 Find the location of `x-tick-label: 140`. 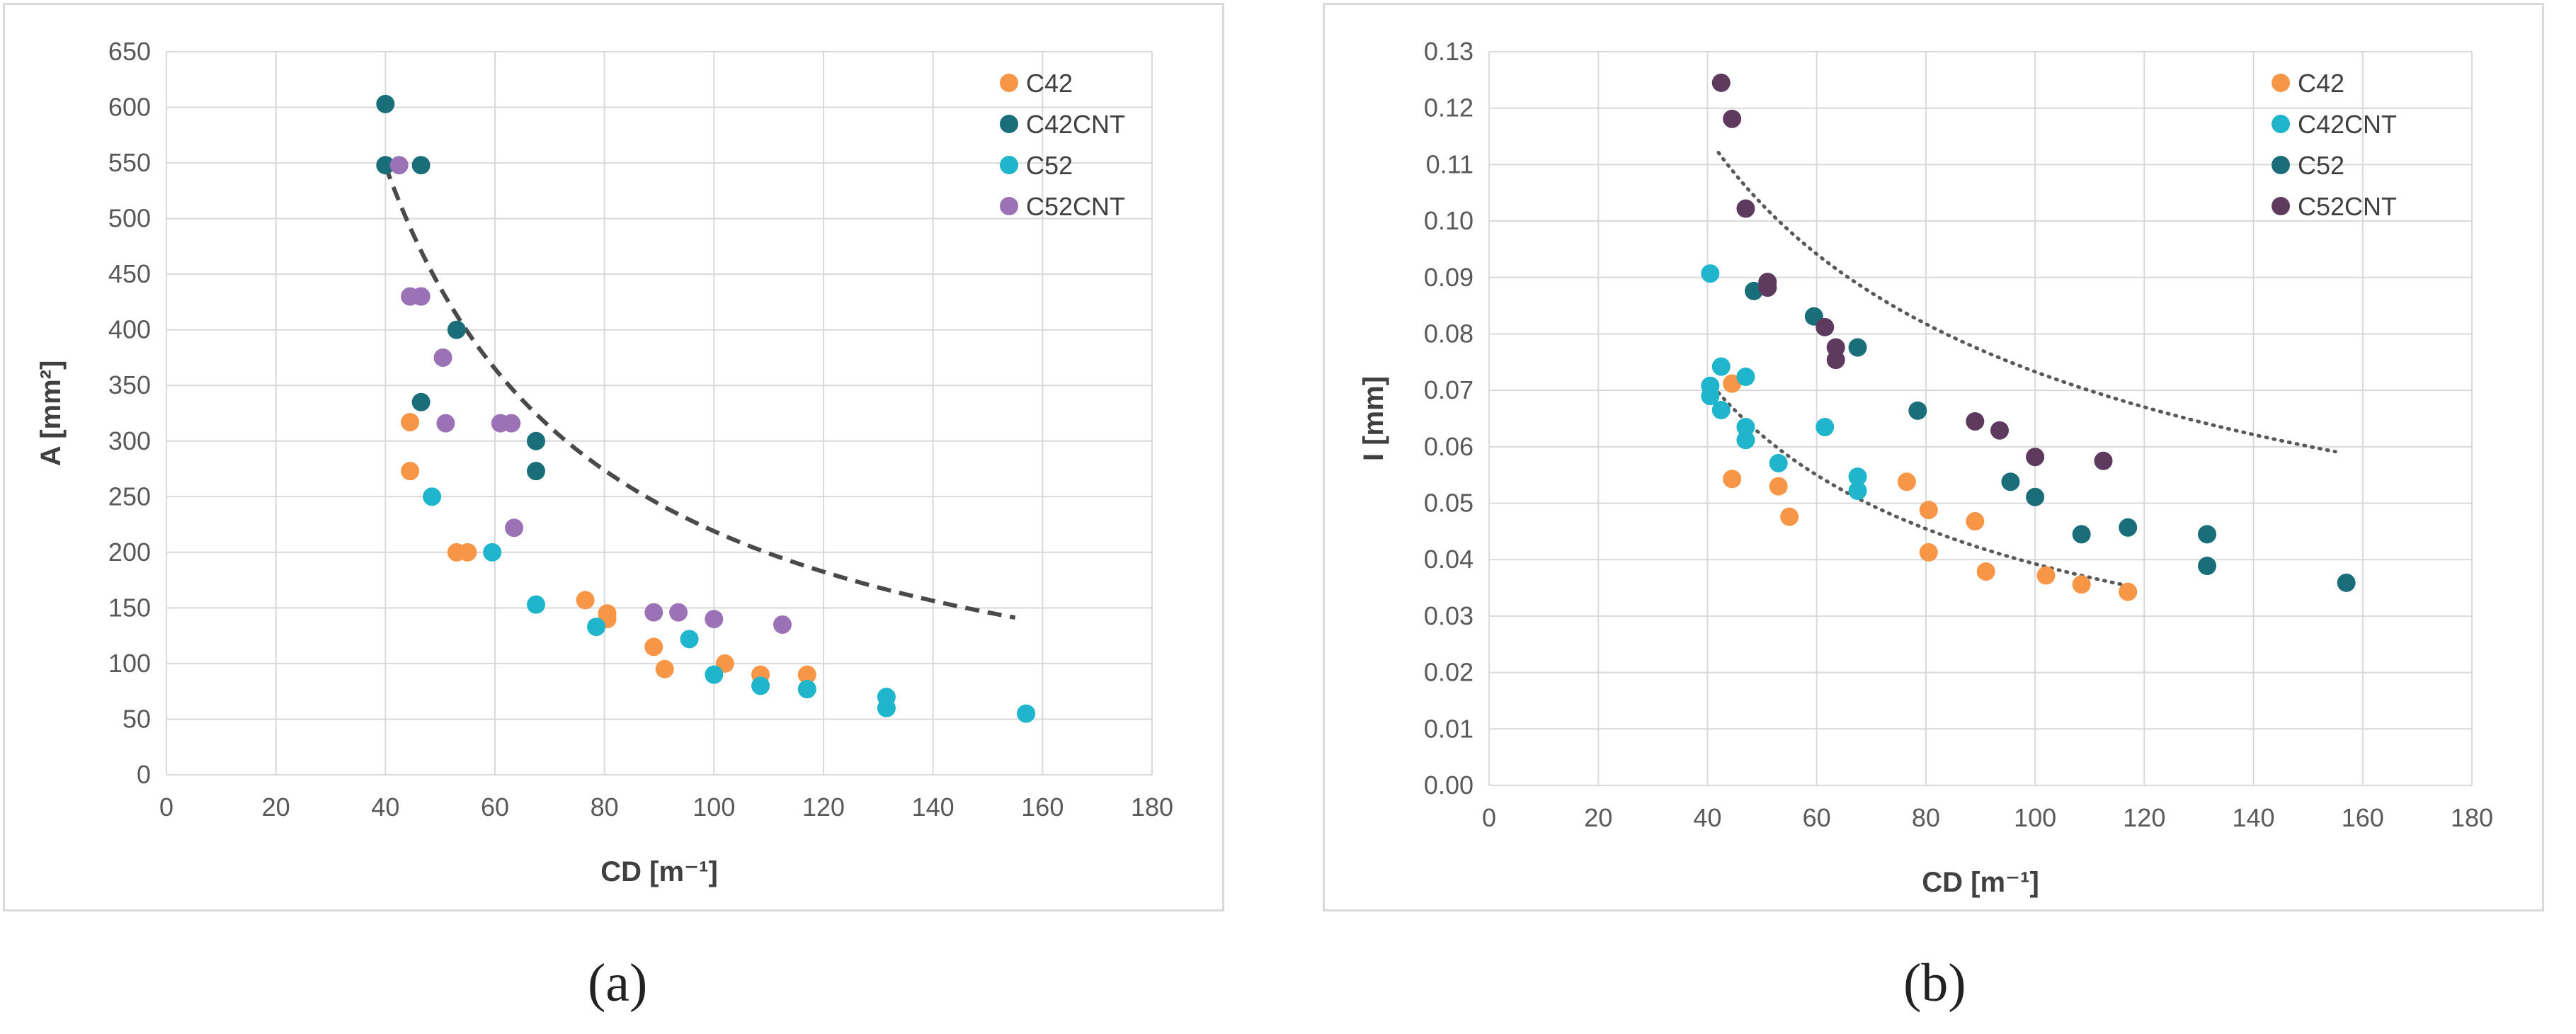

x-tick-label: 140 is located at coordinates (2254, 817).